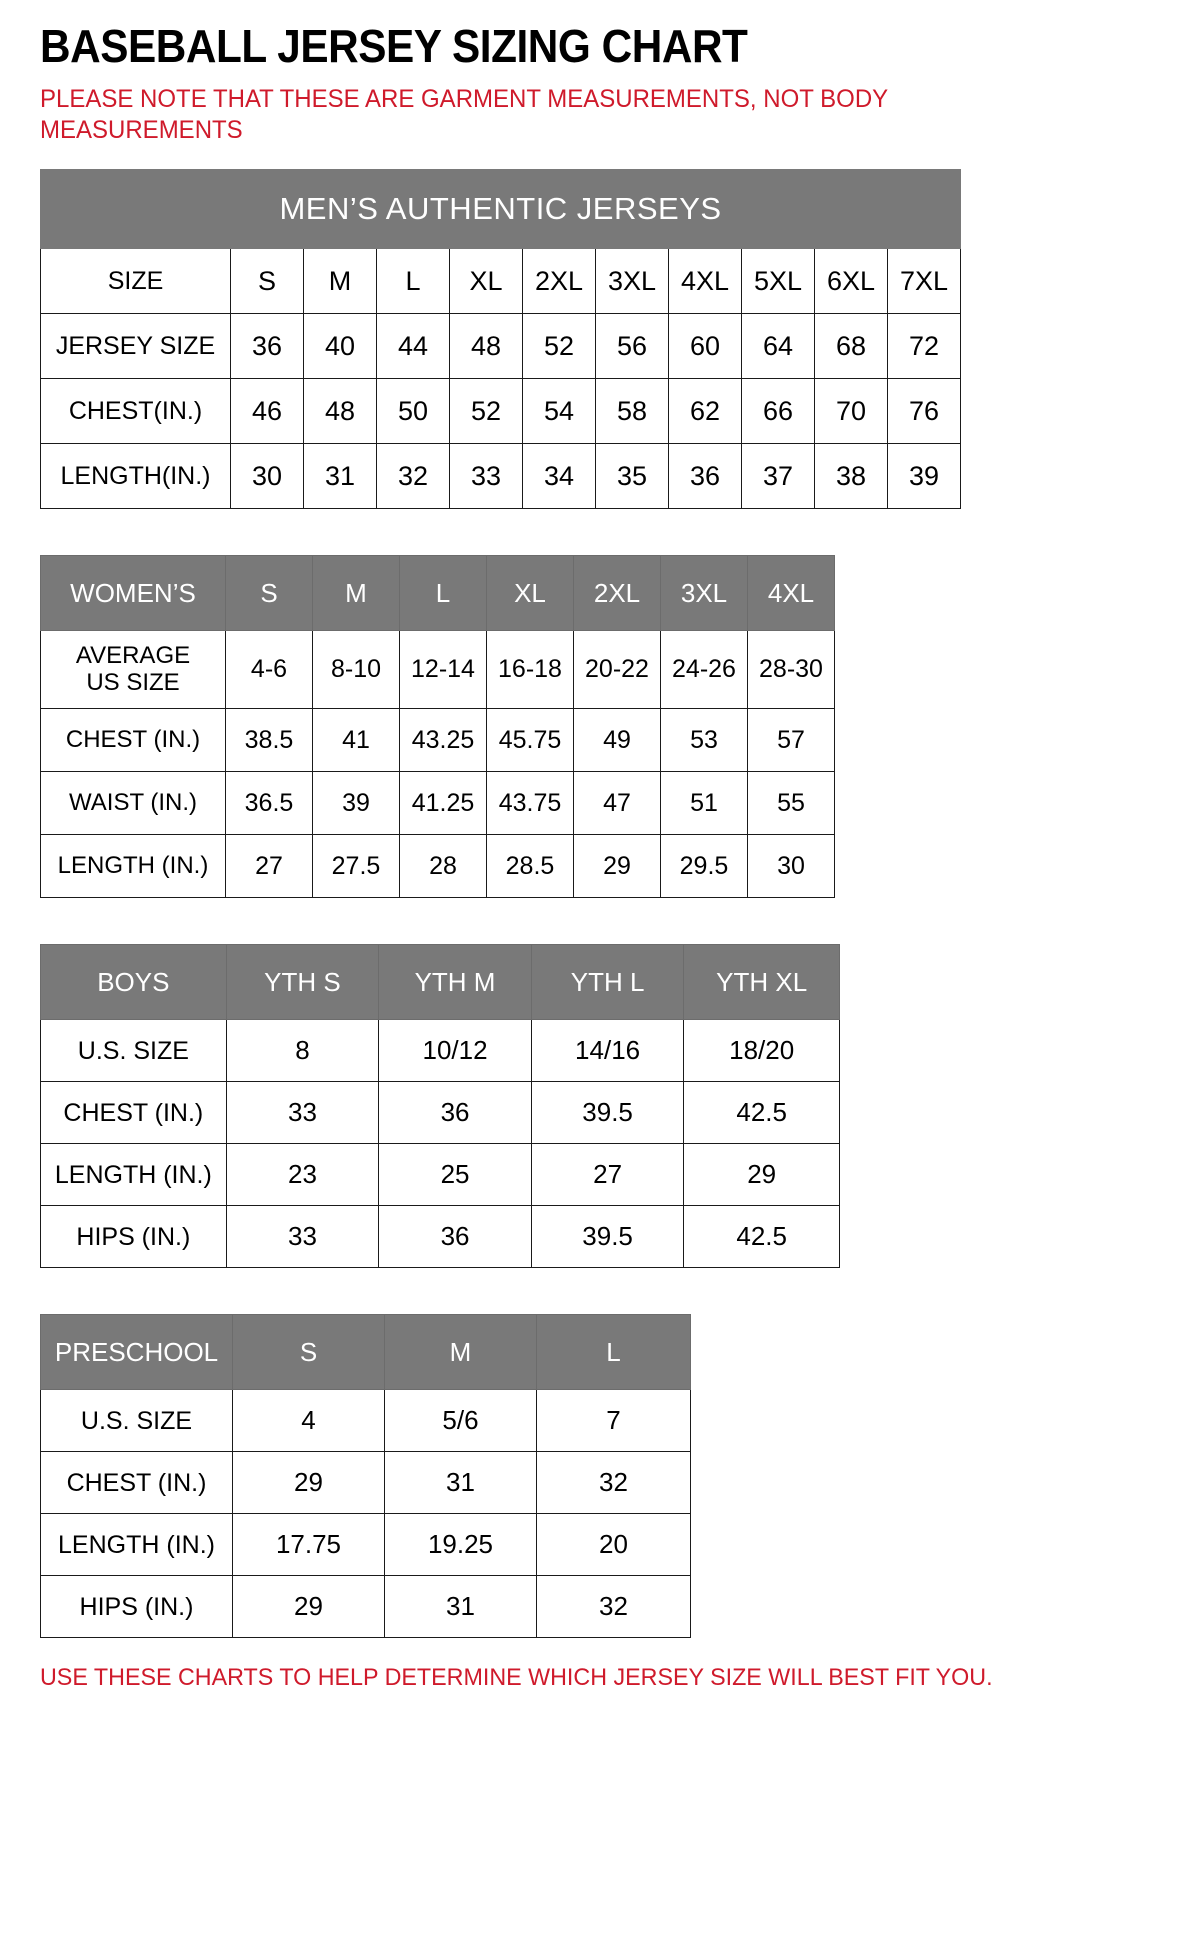 Image resolution: width=1200 pixels, height=1942 pixels. What do you see at coordinates (365, 1545) in the screenshot?
I see `table-row: LENGTH (IN.) 17.75 19.25 20` at bounding box center [365, 1545].